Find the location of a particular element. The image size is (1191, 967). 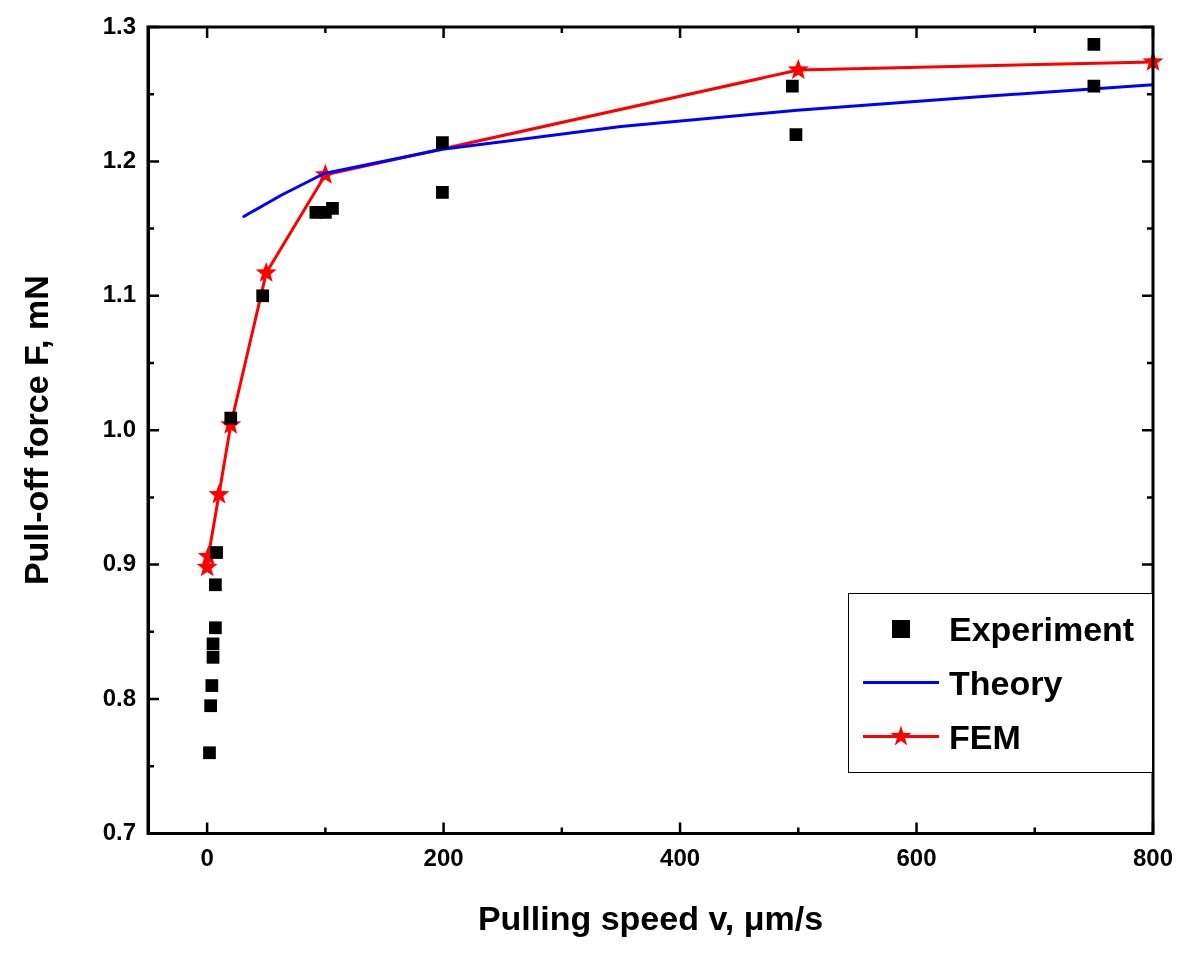

y-axis-title: Pull-off force F, mN is located at coordinates (35, 430).